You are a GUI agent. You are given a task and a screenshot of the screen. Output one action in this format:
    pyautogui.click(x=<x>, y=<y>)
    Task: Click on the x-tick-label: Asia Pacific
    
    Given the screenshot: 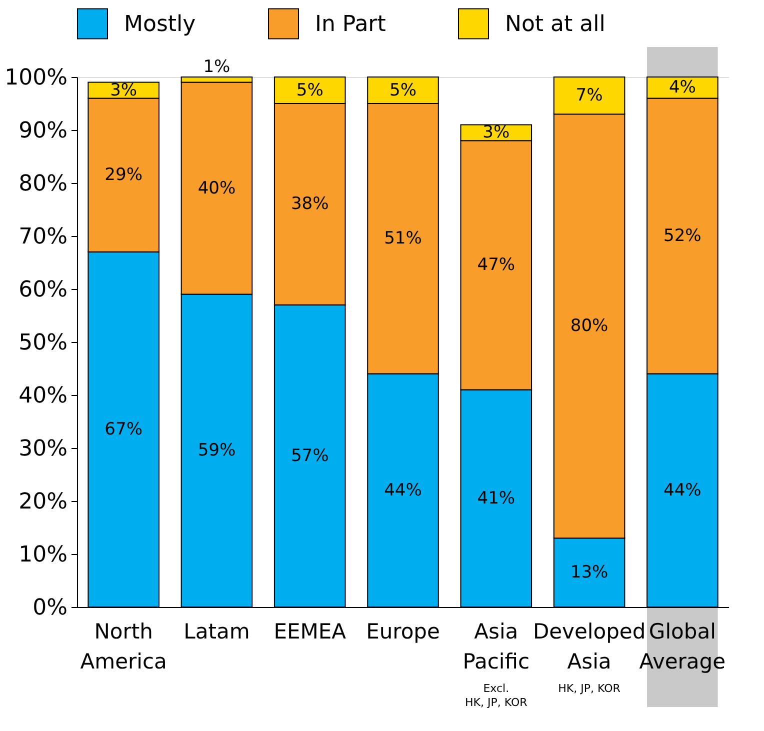 What is the action you would take?
    pyautogui.click(x=496, y=647)
    